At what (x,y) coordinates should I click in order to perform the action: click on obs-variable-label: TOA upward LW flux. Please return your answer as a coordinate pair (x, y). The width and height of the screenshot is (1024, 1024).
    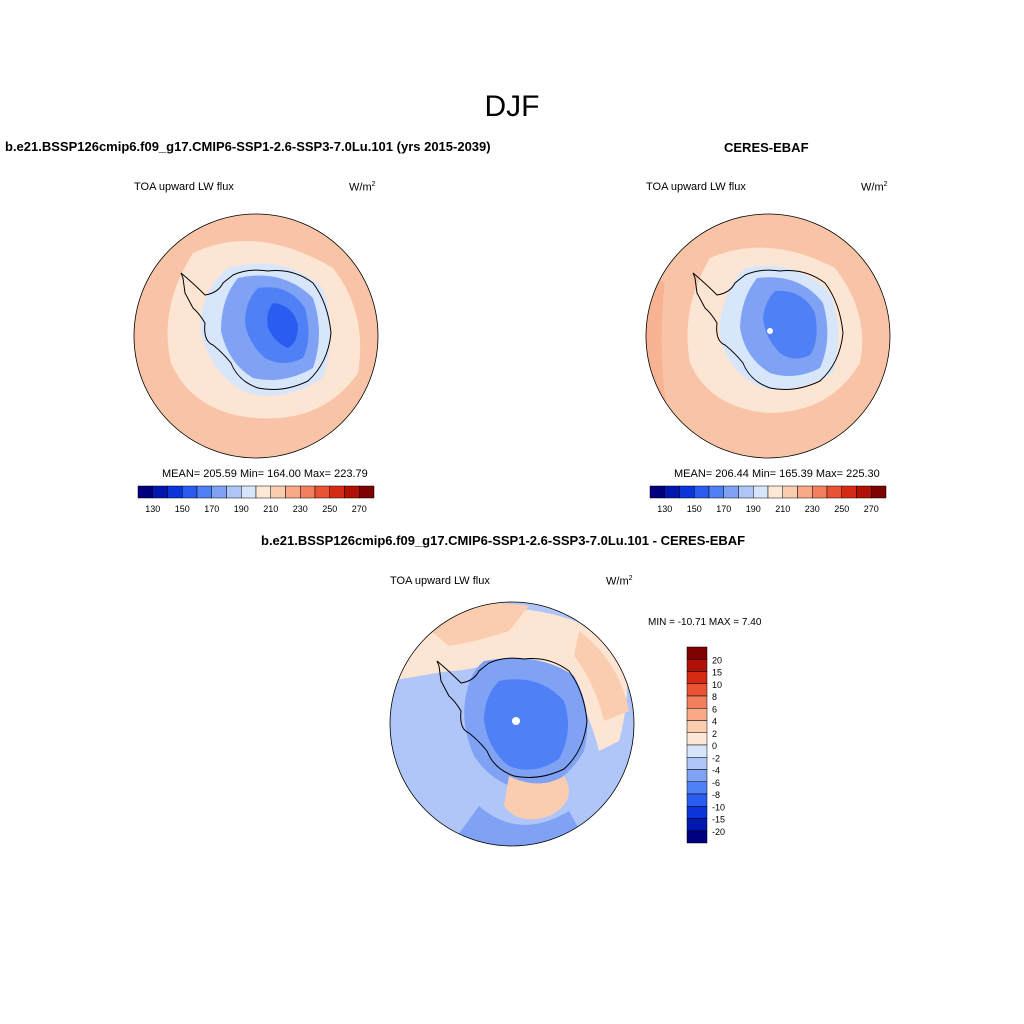
    Looking at the image, I should click on (696, 187).